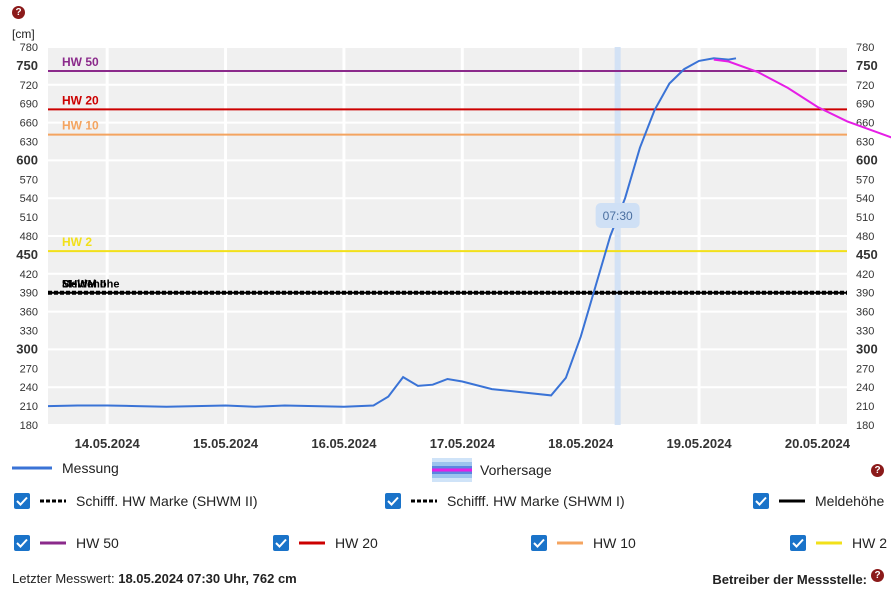  What do you see at coordinates (536, 501) in the screenshot?
I see `legend-shwm1-label: Schifff. HW Marke (SHWM I)` at bounding box center [536, 501].